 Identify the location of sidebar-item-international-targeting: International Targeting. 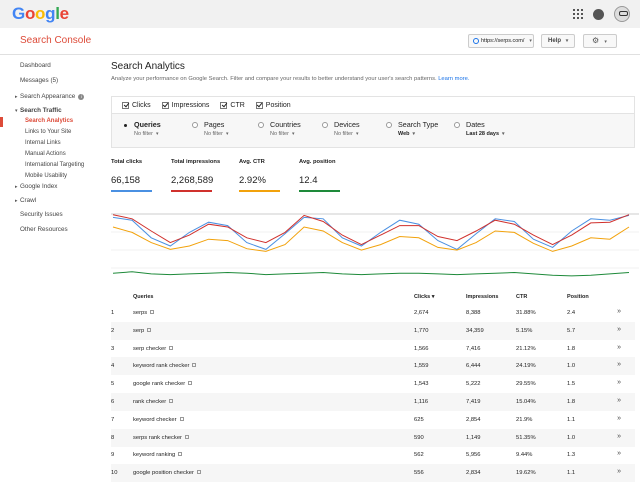
(55, 165).